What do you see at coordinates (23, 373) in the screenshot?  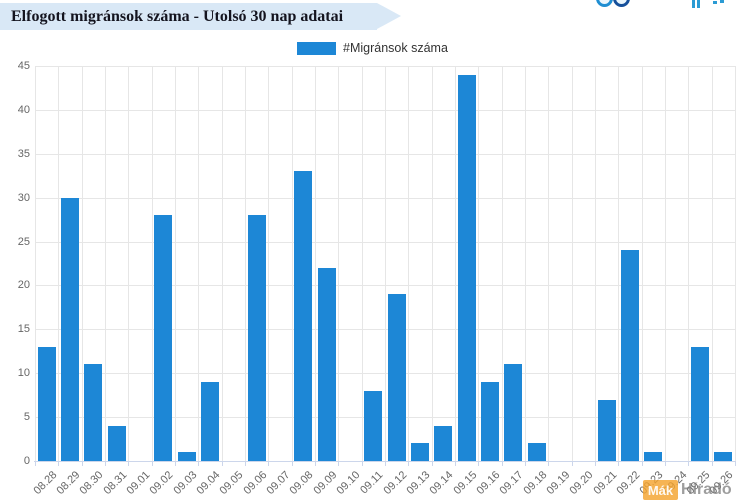 I see `y-axis-label: 10` at bounding box center [23, 373].